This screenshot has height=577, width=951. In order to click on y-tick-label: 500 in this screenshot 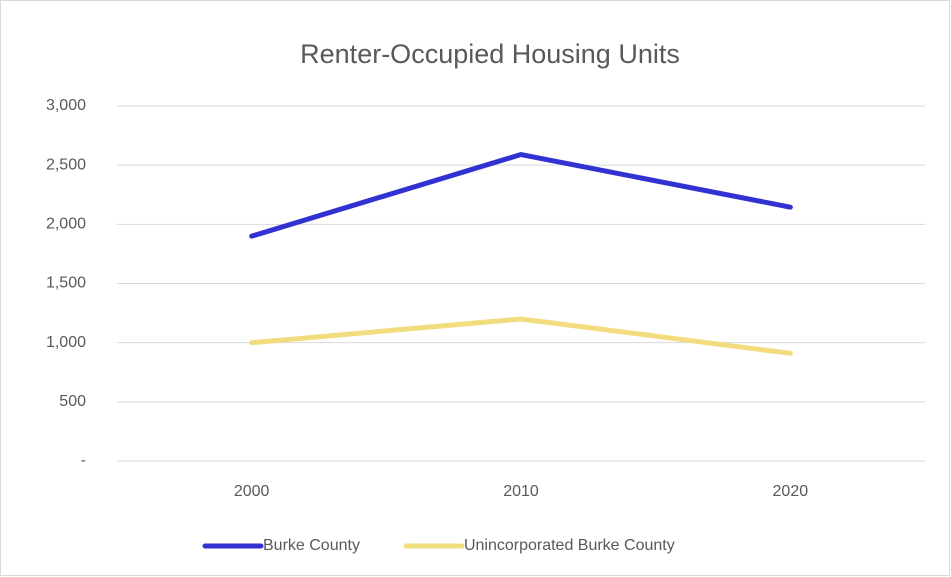, I will do `click(72, 401)`.